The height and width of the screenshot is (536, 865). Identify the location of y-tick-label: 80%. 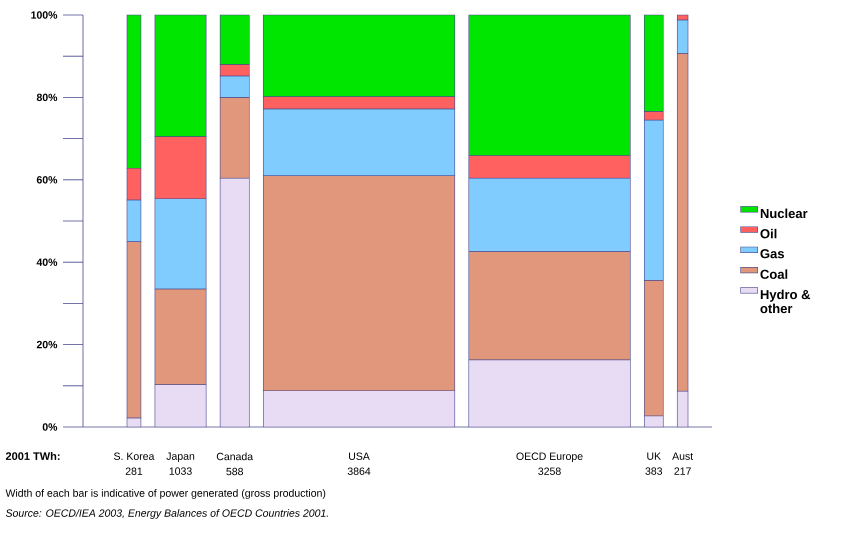
(47, 98).